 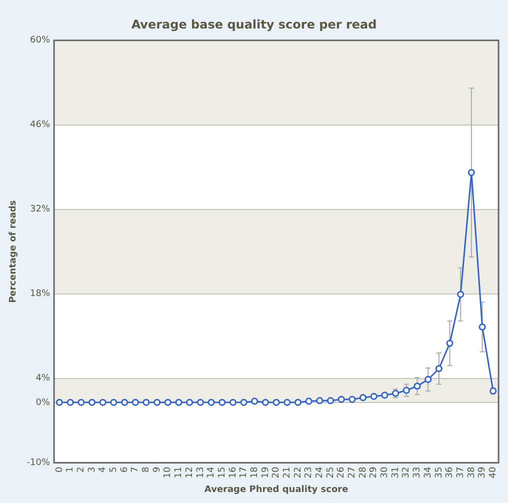 I want to click on x-tick-label: 37, so click(x=461, y=472).